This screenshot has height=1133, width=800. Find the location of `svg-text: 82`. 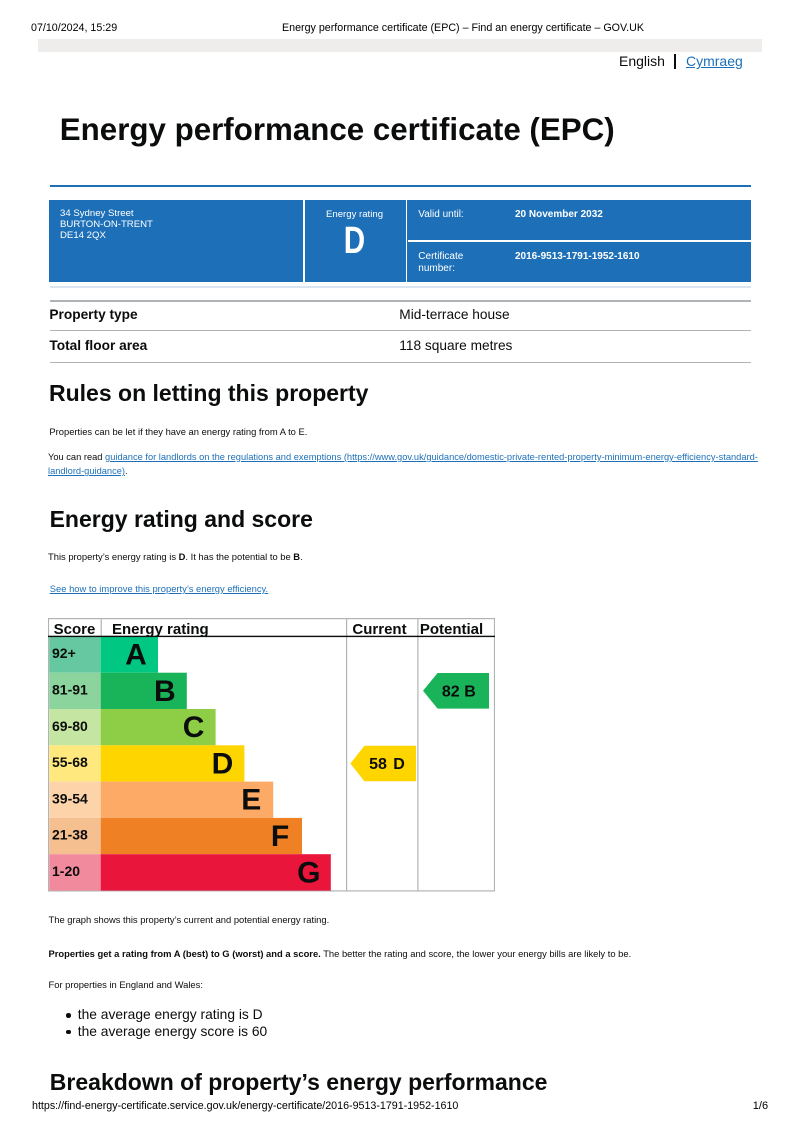

svg-text: 82 is located at coordinates (451, 691).